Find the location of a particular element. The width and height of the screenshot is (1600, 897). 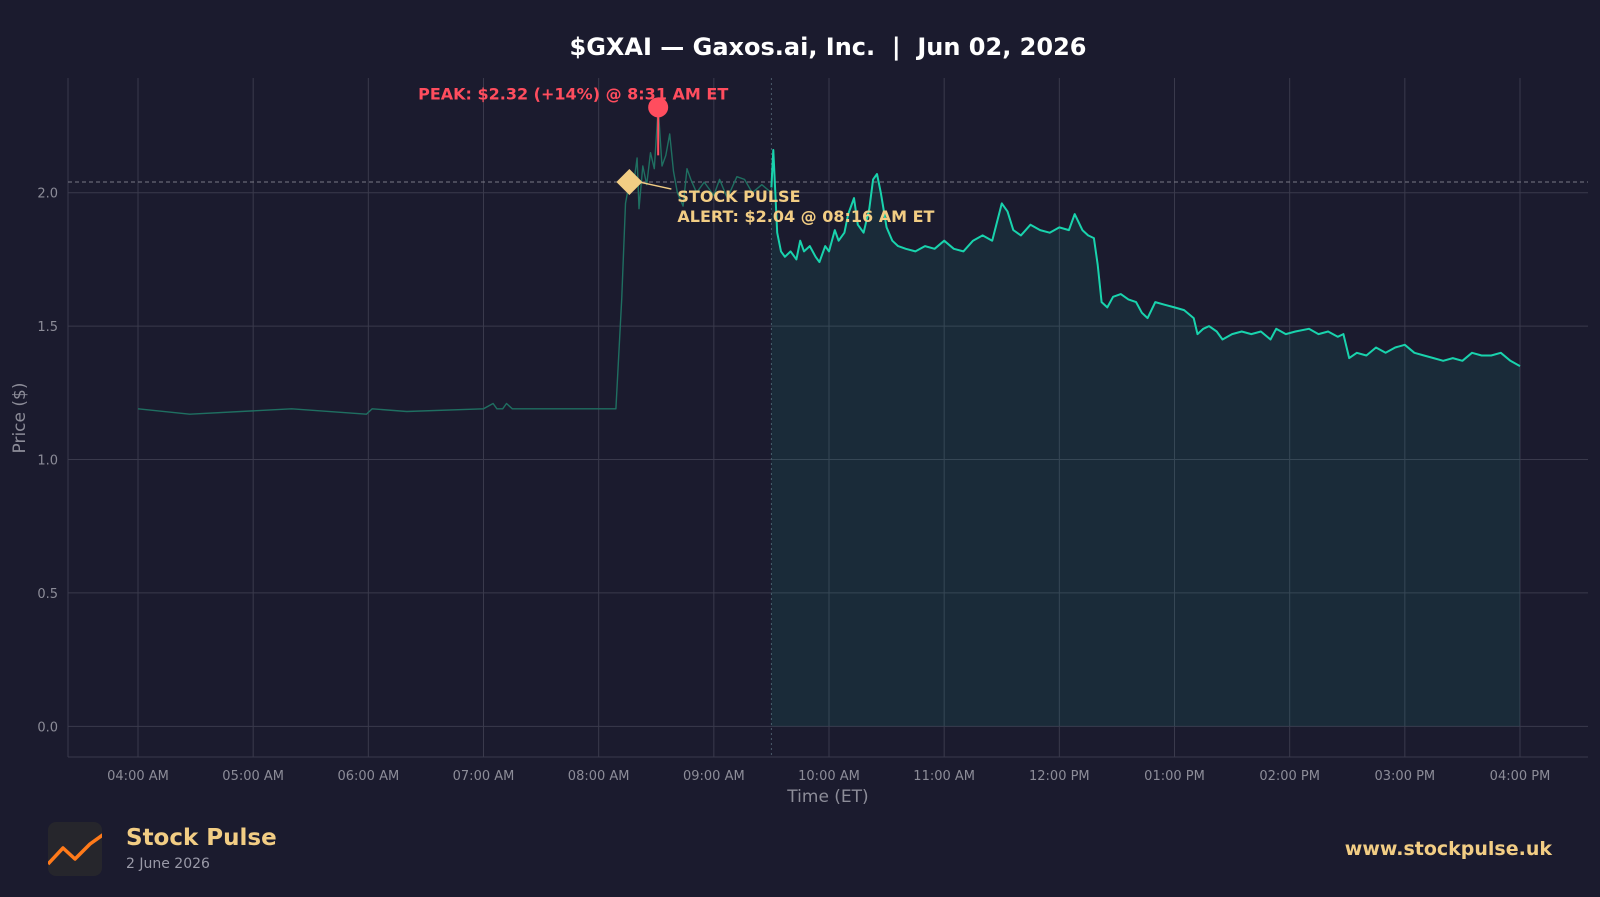

y-axis-label: Price ($) is located at coordinates (20, 418).